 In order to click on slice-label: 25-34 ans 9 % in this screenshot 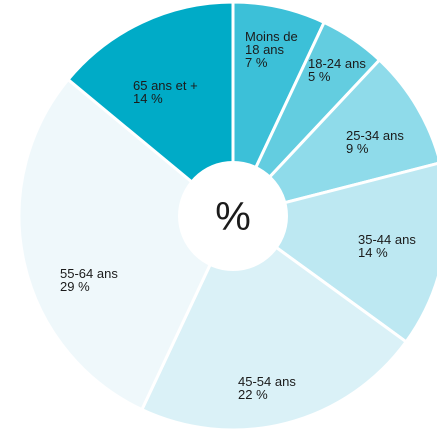, I will do `click(375, 142)`.